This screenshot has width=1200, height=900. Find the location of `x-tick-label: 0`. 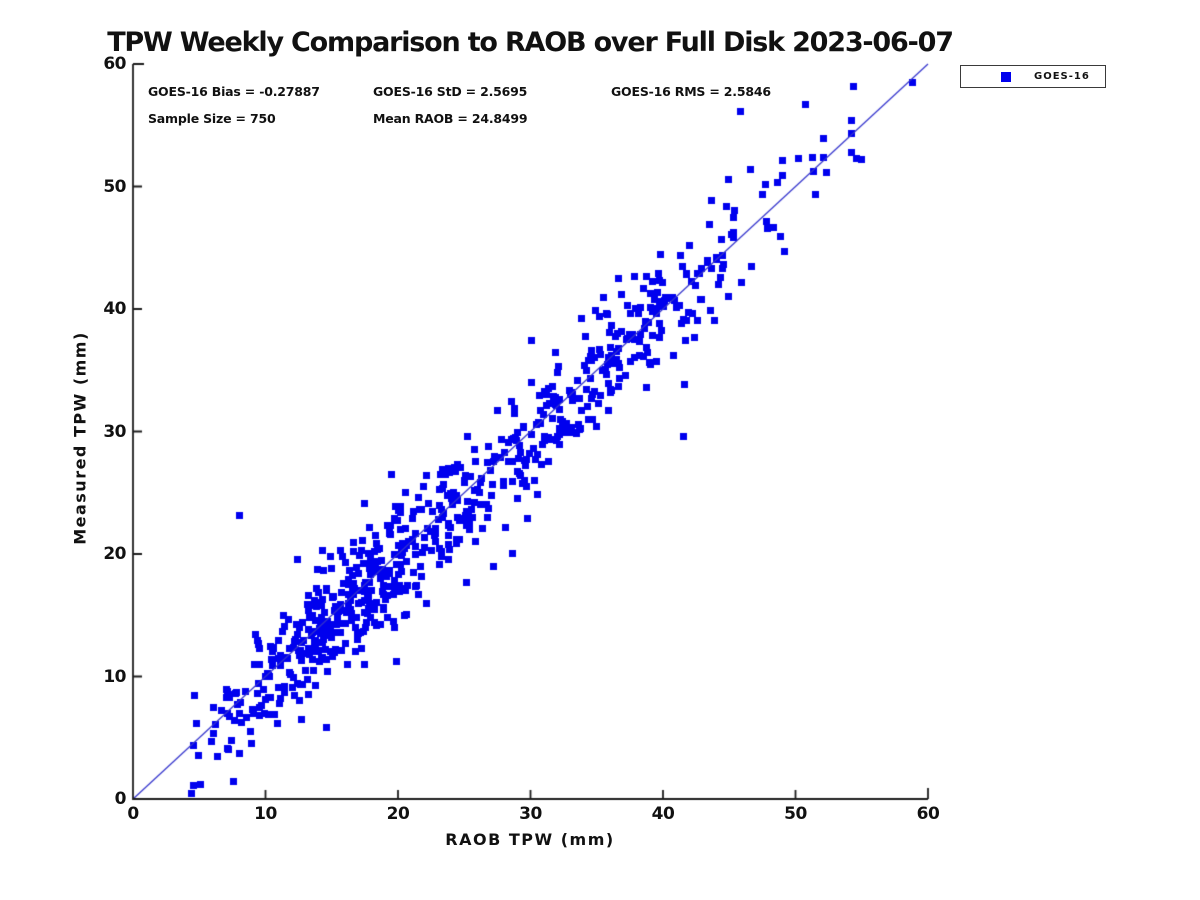

x-tick-label: 0 is located at coordinates (133, 814).